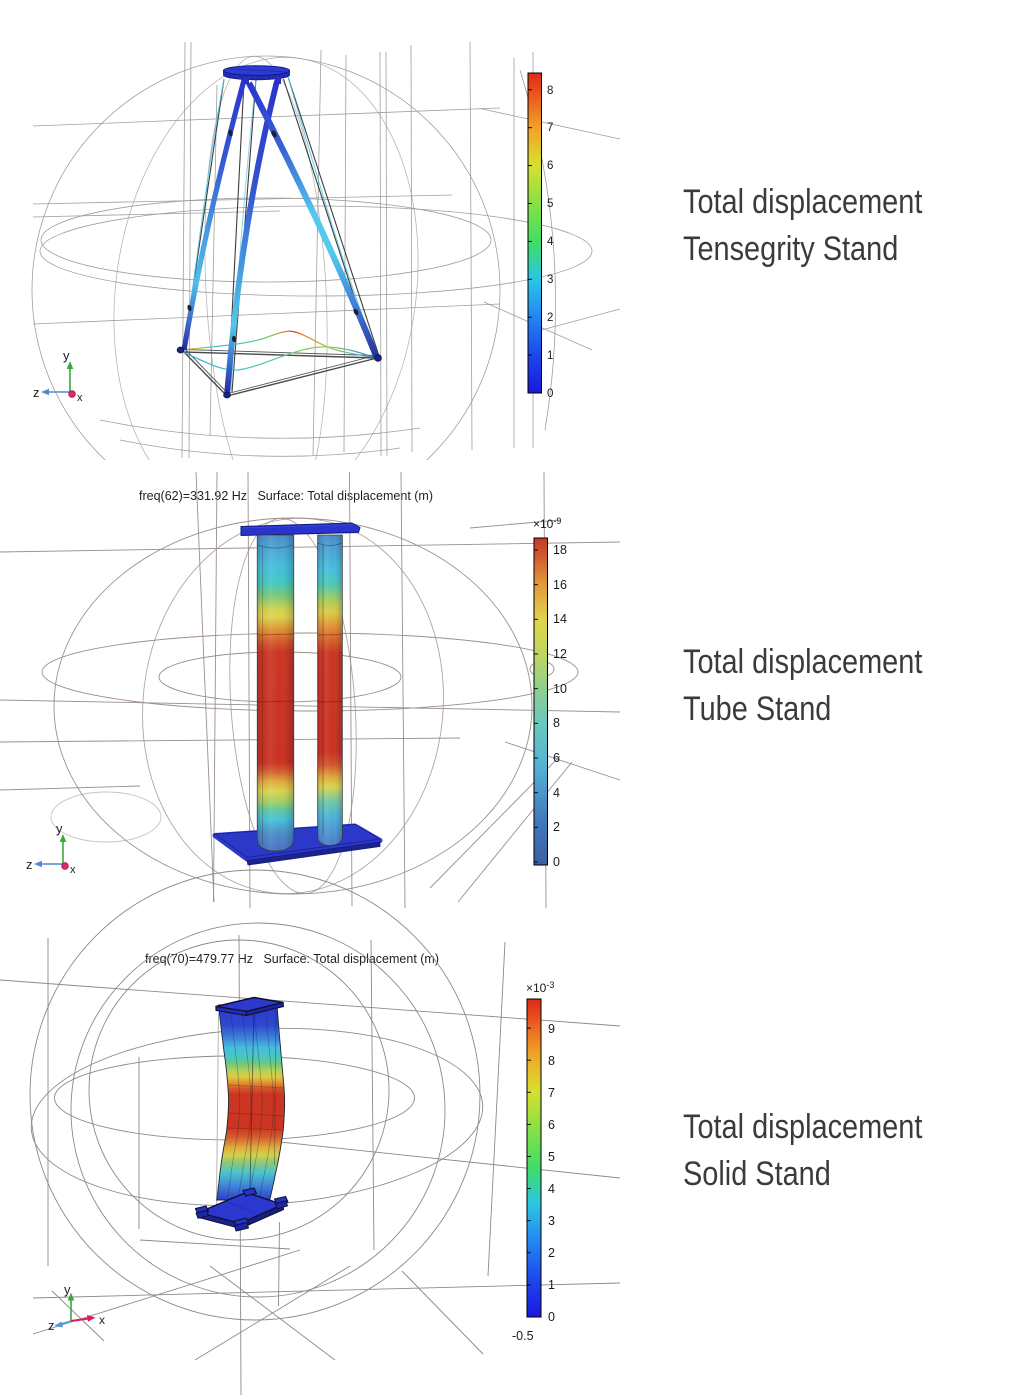 This screenshot has width=1024, height=1400. I want to click on svg-text: -0.5, so click(523, 1336).